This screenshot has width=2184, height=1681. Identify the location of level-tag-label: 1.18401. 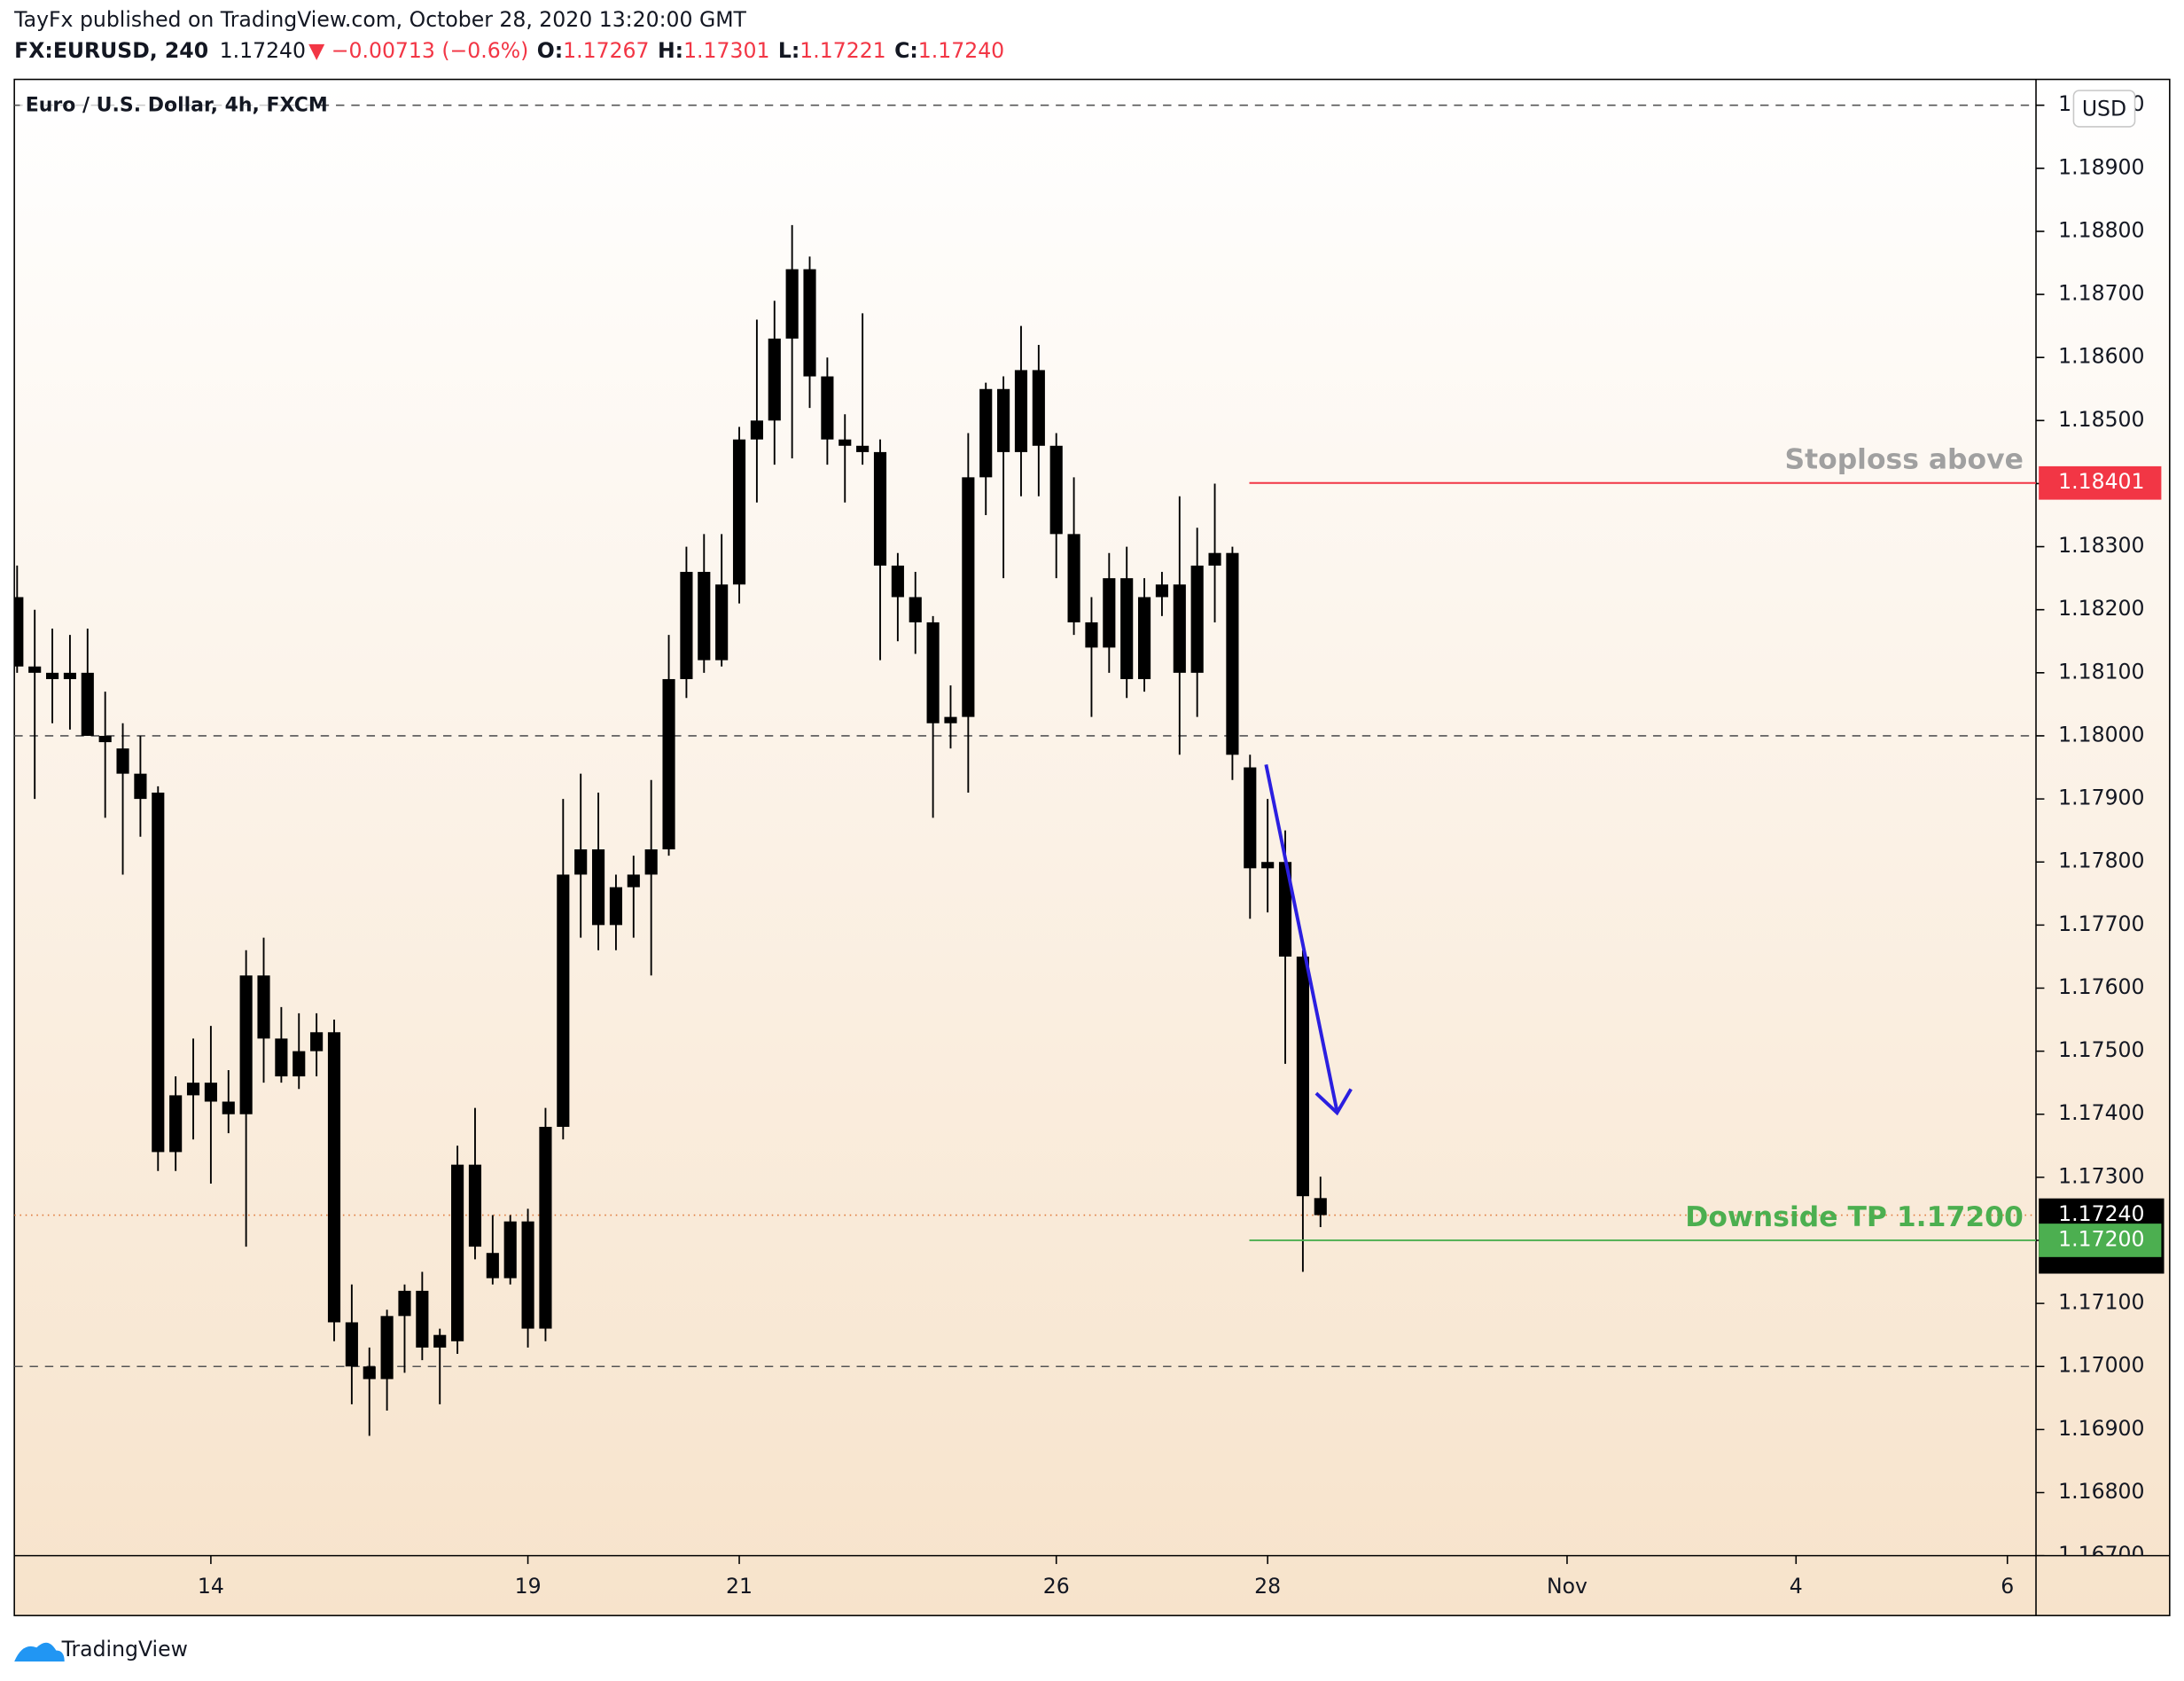
(2101, 481).